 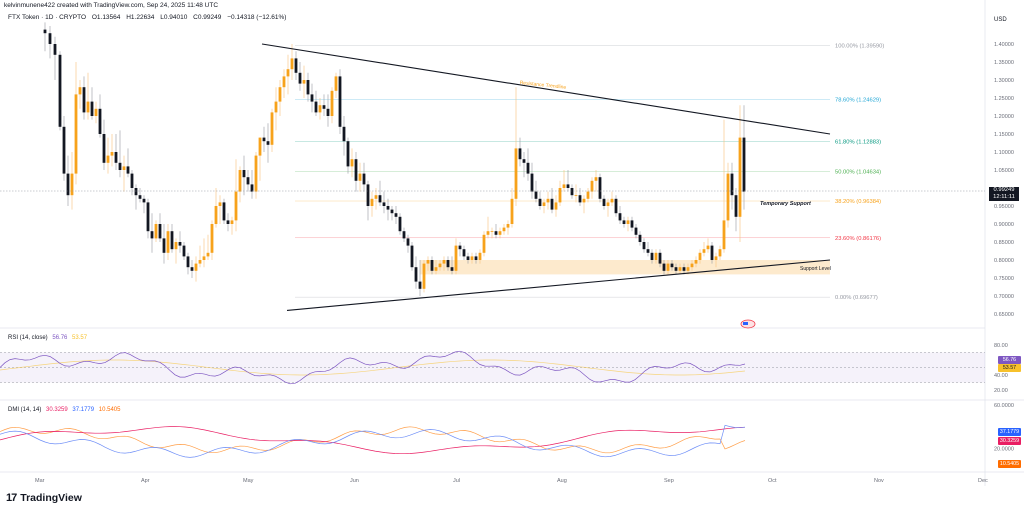 I want to click on bar-countdown: 12:11:11, so click(x=1004, y=197).